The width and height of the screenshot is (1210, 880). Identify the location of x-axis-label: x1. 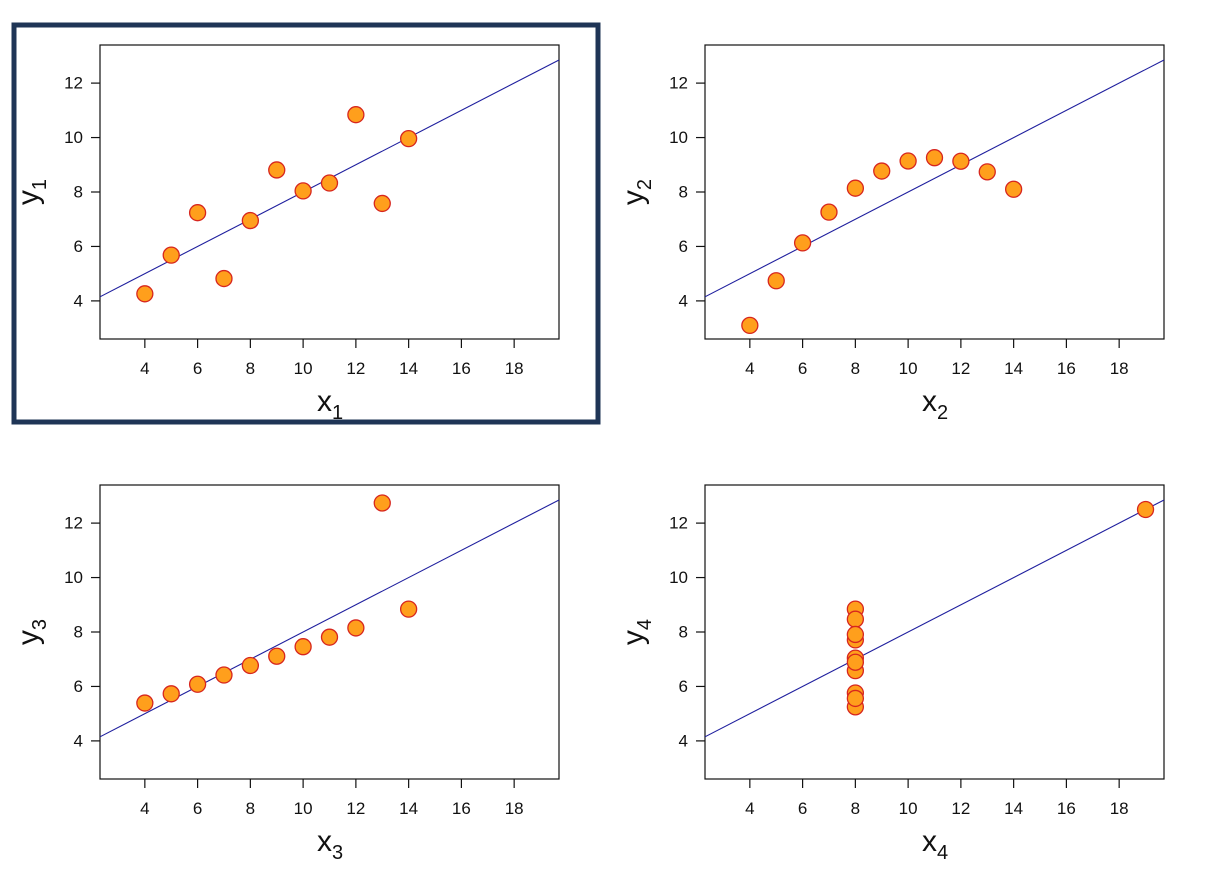
(330, 404).